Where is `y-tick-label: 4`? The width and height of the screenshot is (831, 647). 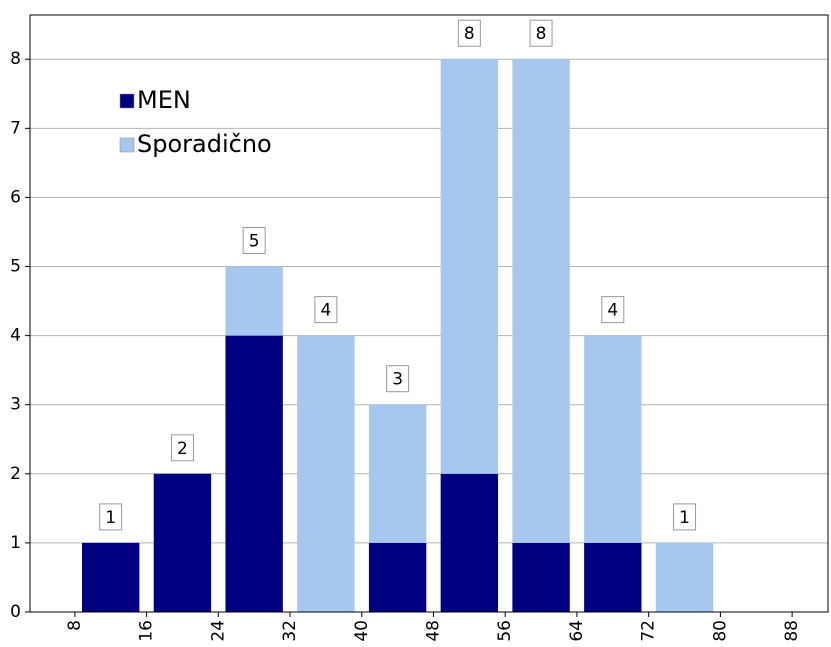
y-tick-label: 4 is located at coordinates (15, 336).